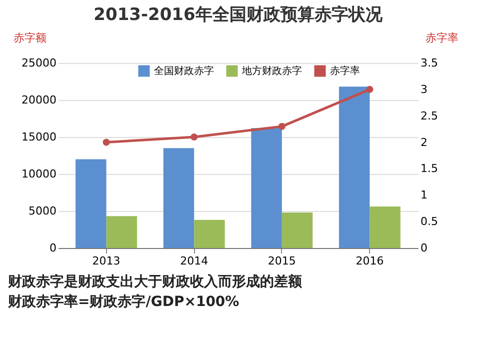 The height and width of the screenshot is (362, 500). Describe the element at coordinates (123, 301) in the screenshot. I see `text: 财政赤字率=财政赤字/GDP×100%` at that location.